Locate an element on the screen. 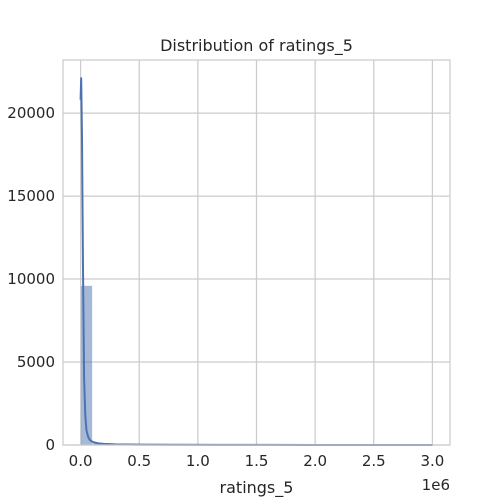 Image resolution: width=500 pixels, height=500 pixels. x-tick-label: 0.0 is located at coordinates (81, 461).